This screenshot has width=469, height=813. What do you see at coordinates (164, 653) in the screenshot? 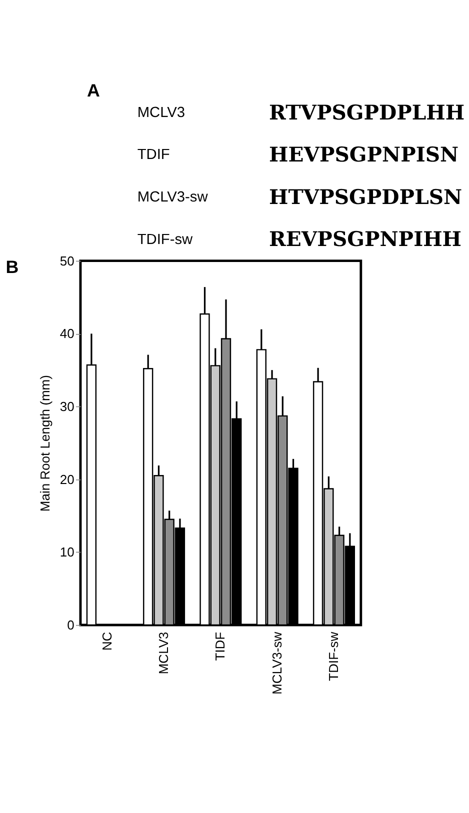
I see `x-tick-label: MCLV3` at bounding box center [164, 653].